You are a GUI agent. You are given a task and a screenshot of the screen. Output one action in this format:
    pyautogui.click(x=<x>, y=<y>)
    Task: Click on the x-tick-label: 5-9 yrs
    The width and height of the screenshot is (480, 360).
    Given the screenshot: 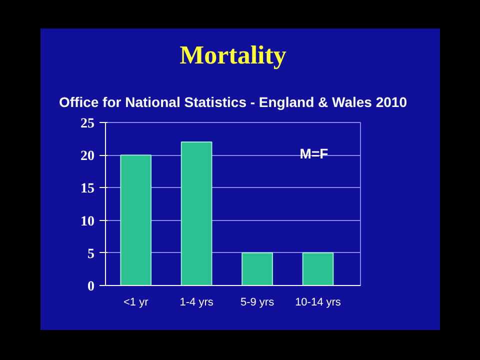 What is the action you would take?
    pyautogui.click(x=257, y=302)
    